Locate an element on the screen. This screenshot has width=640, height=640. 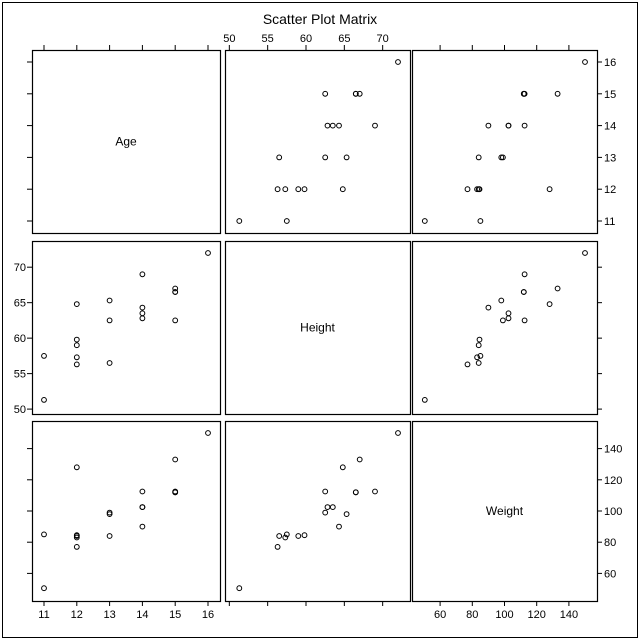
x-tick-label-top-height-55: 55 is located at coordinates (268, 39).